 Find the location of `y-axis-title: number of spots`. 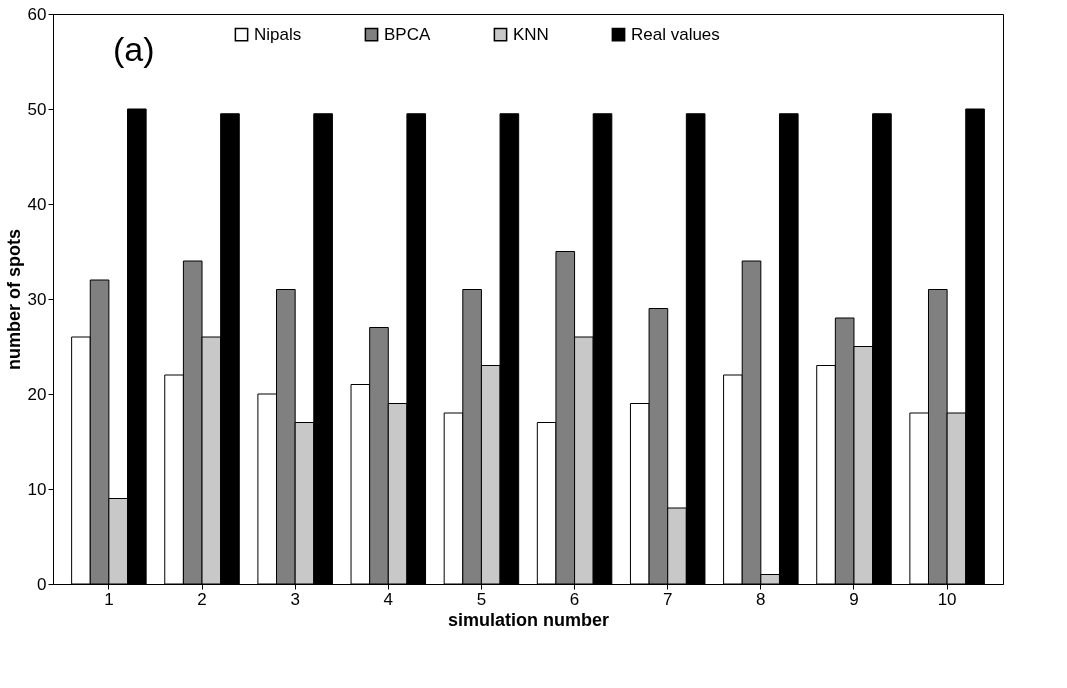

y-axis-title: number of spots is located at coordinates (13, 299).